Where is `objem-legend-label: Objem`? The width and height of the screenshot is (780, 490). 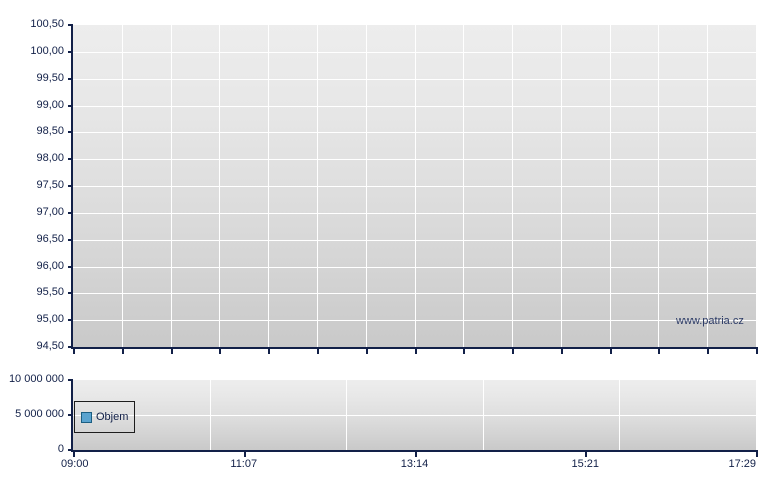
objem-legend-label: Objem is located at coordinates (112, 417).